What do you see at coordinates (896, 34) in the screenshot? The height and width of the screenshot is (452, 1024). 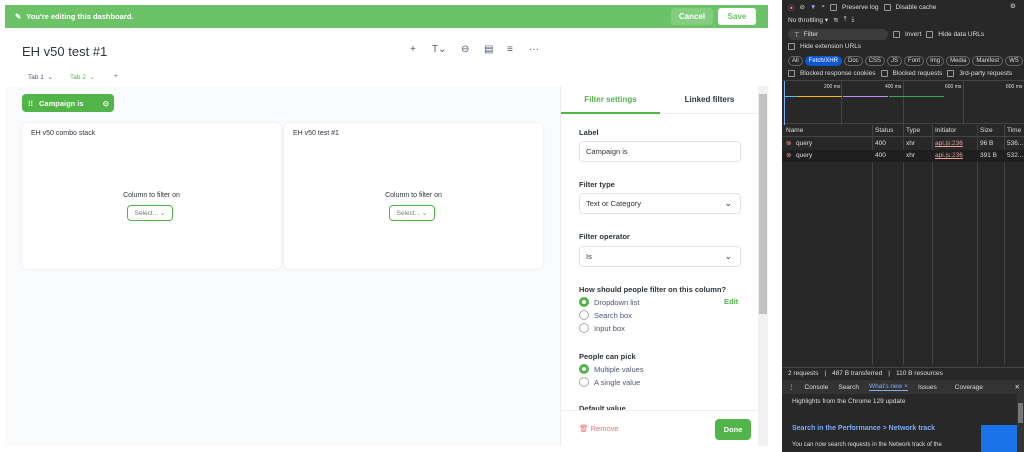 I see `invert-checkbox` at bounding box center [896, 34].